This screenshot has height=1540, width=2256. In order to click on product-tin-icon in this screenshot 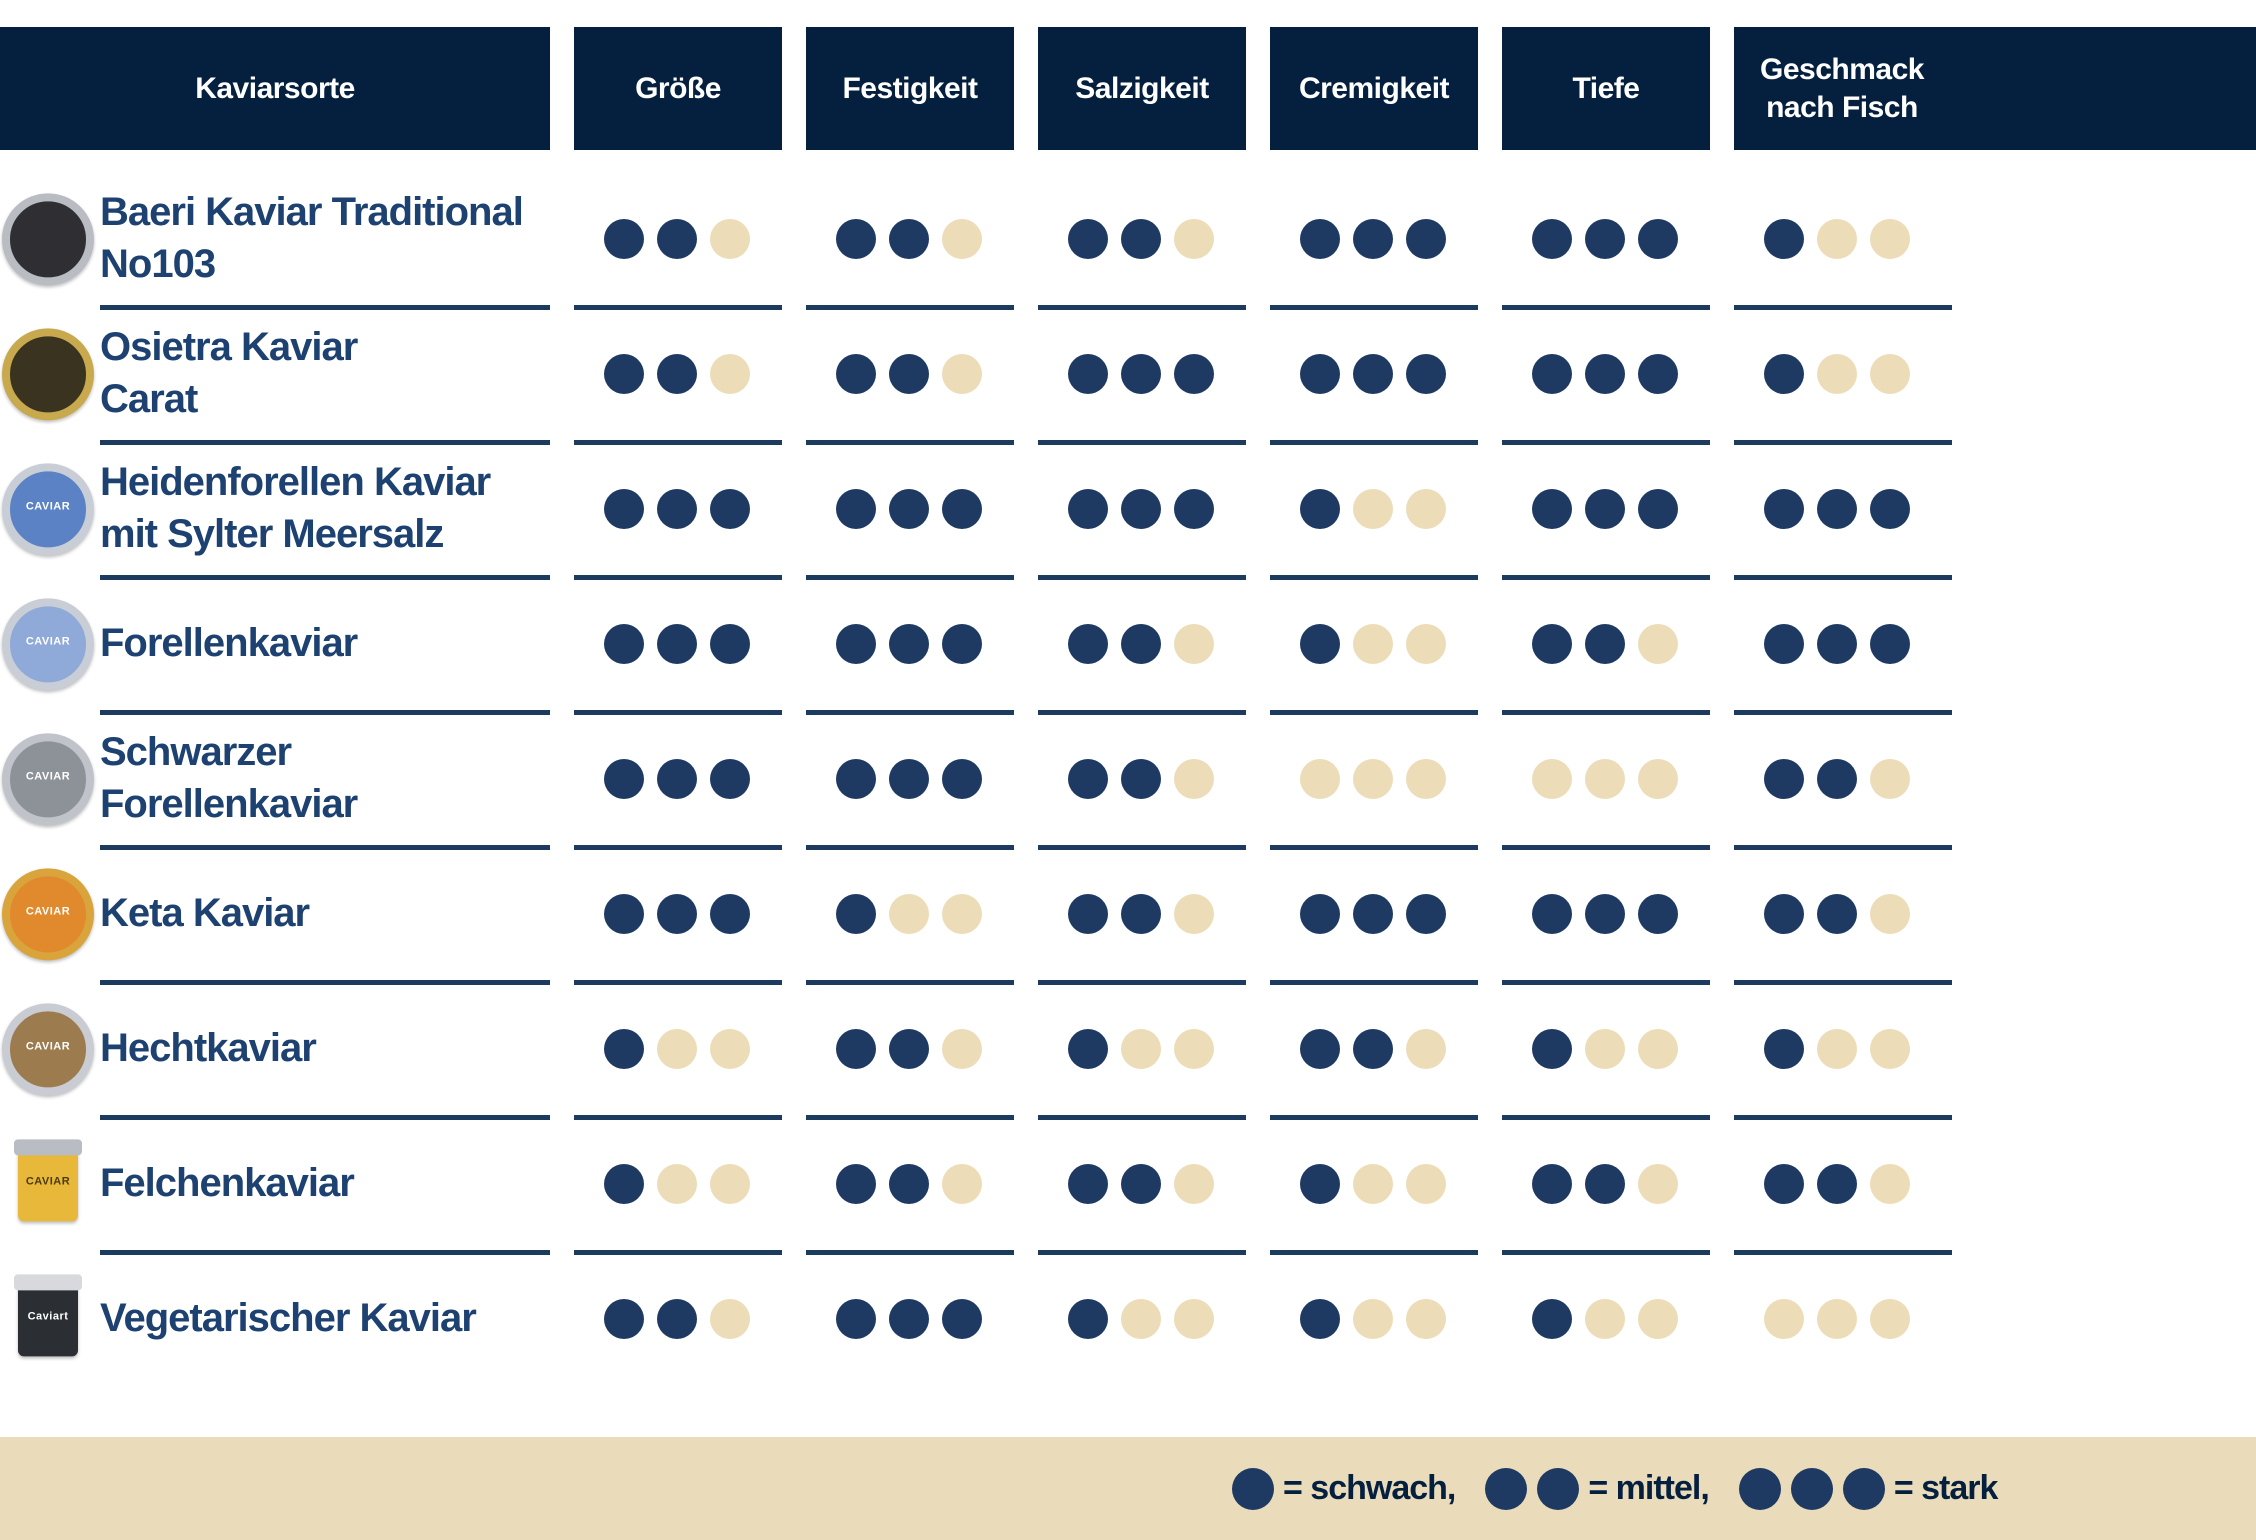, I will do `click(48, 373)`.